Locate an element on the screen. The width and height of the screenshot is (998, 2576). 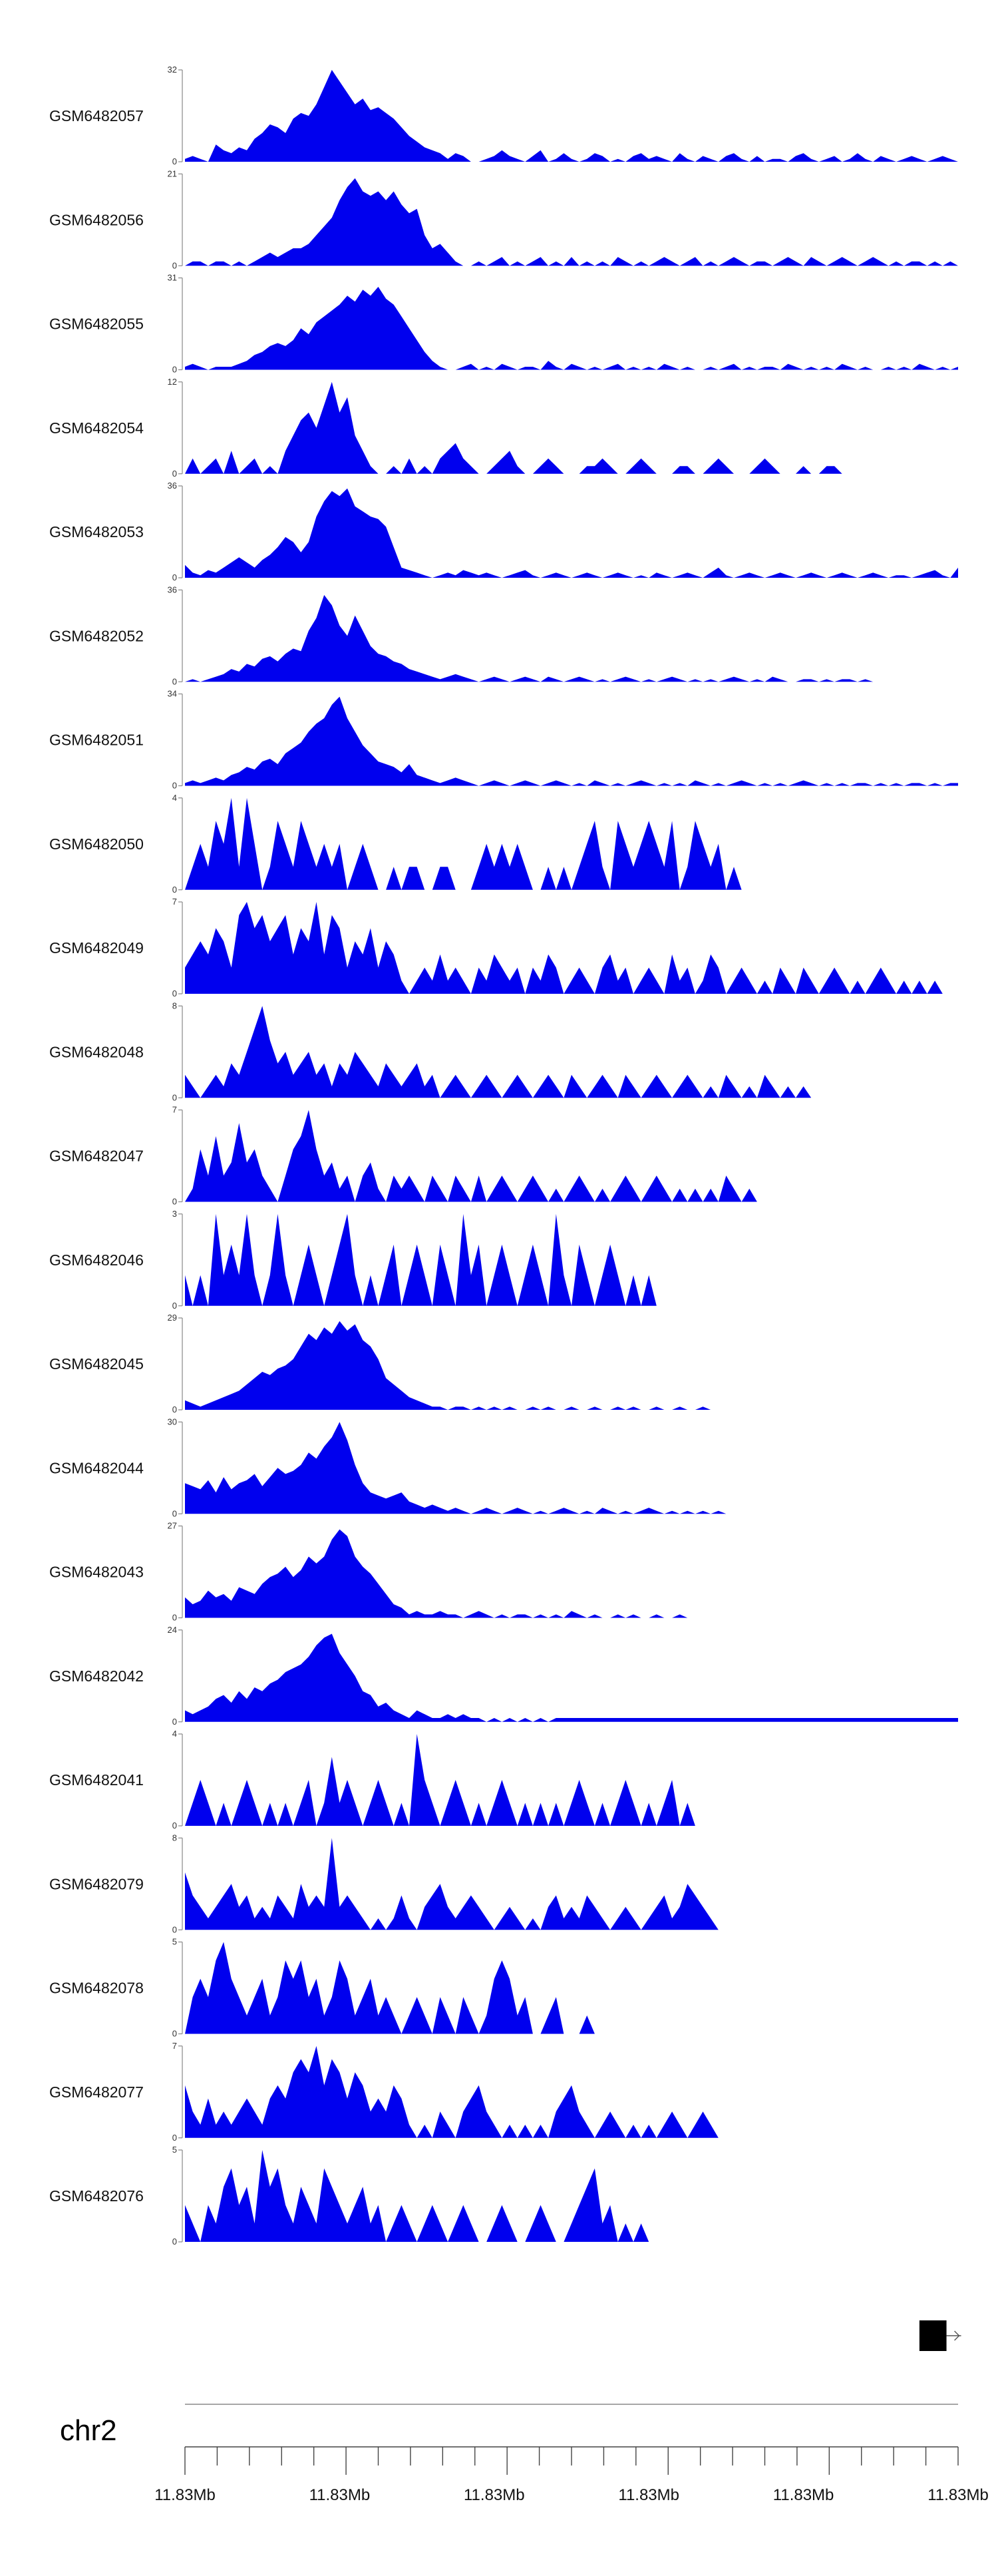
track-label: GSM6482045 is located at coordinates (96, 1364).